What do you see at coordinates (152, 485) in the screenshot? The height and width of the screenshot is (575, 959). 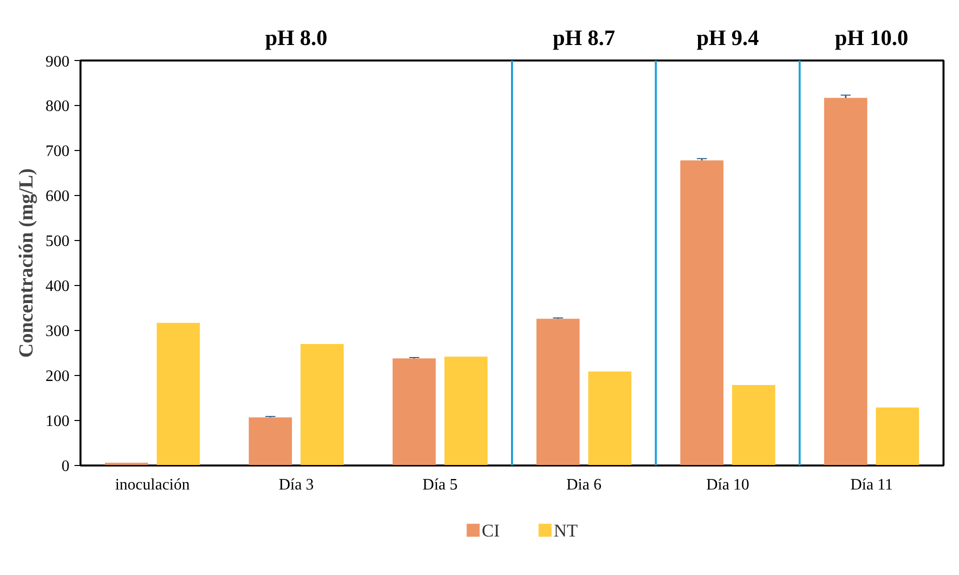 I see `x-tick-label: inoculación` at bounding box center [152, 485].